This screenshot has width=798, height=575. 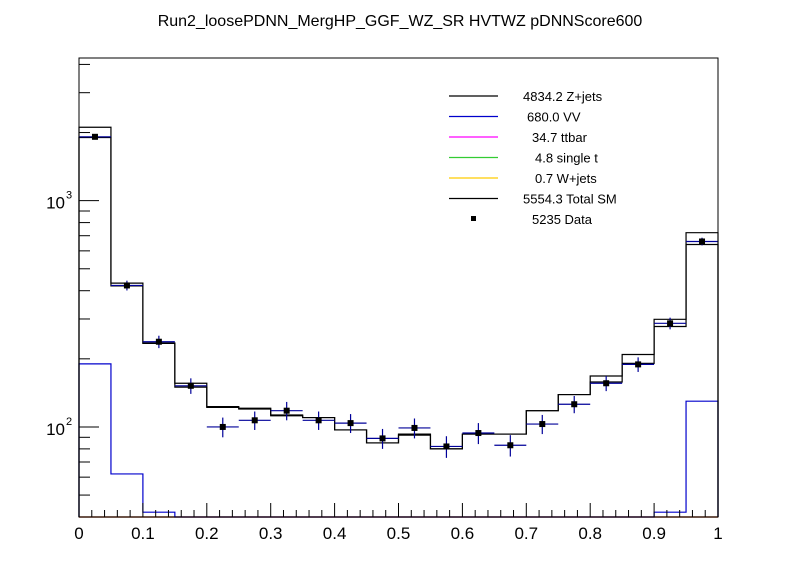 I want to click on legend-entry: 4834.2 Z+jets, so click(x=526, y=96).